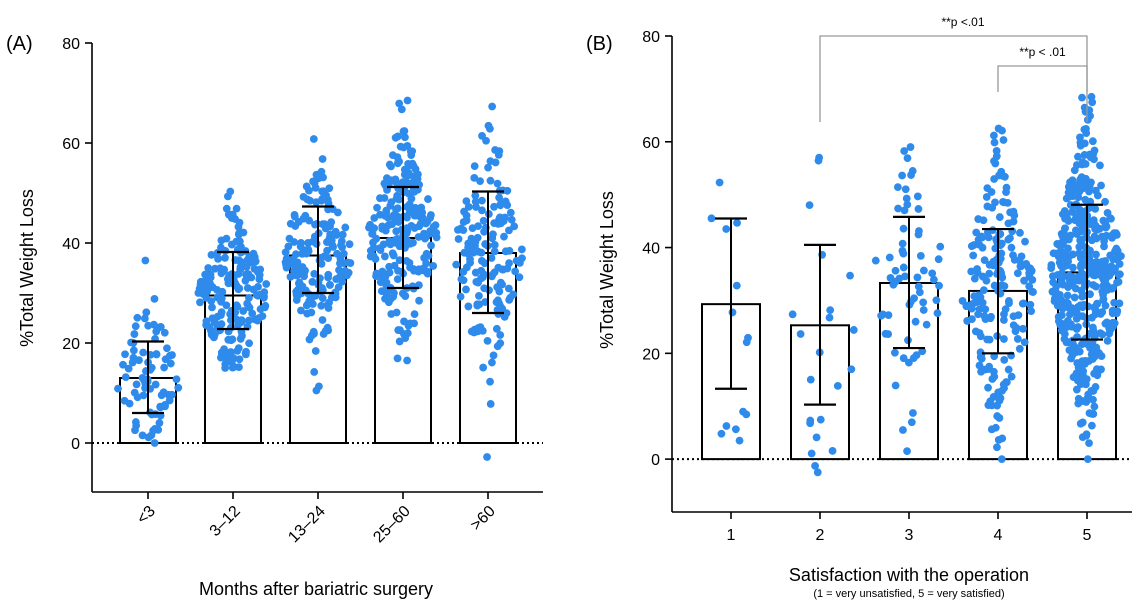 The height and width of the screenshot is (603, 1140). What do you see at coordinates (316, 519) in the screenshot?
I see `panel-a-x-ticks: <3 3–12 13–24 25–60 >60` at bounding box center [316, 519].